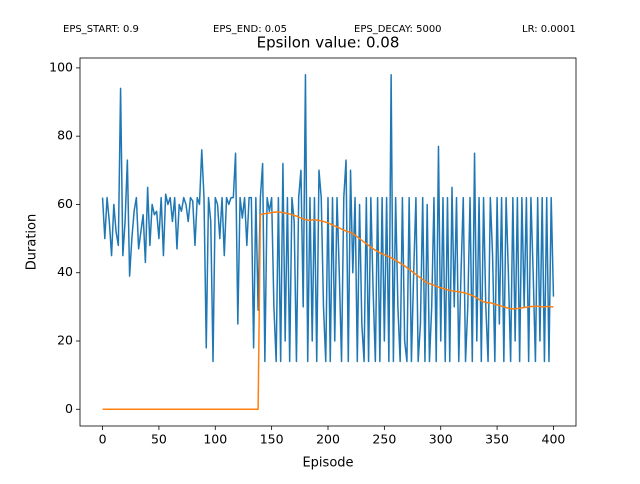 Image resolution: width=640 pixels, height=484 pixels. What do you see at coordinates (65, 203) in the screenshot?
I see `y-tick-label: 60` at bounding box center [65, 203].